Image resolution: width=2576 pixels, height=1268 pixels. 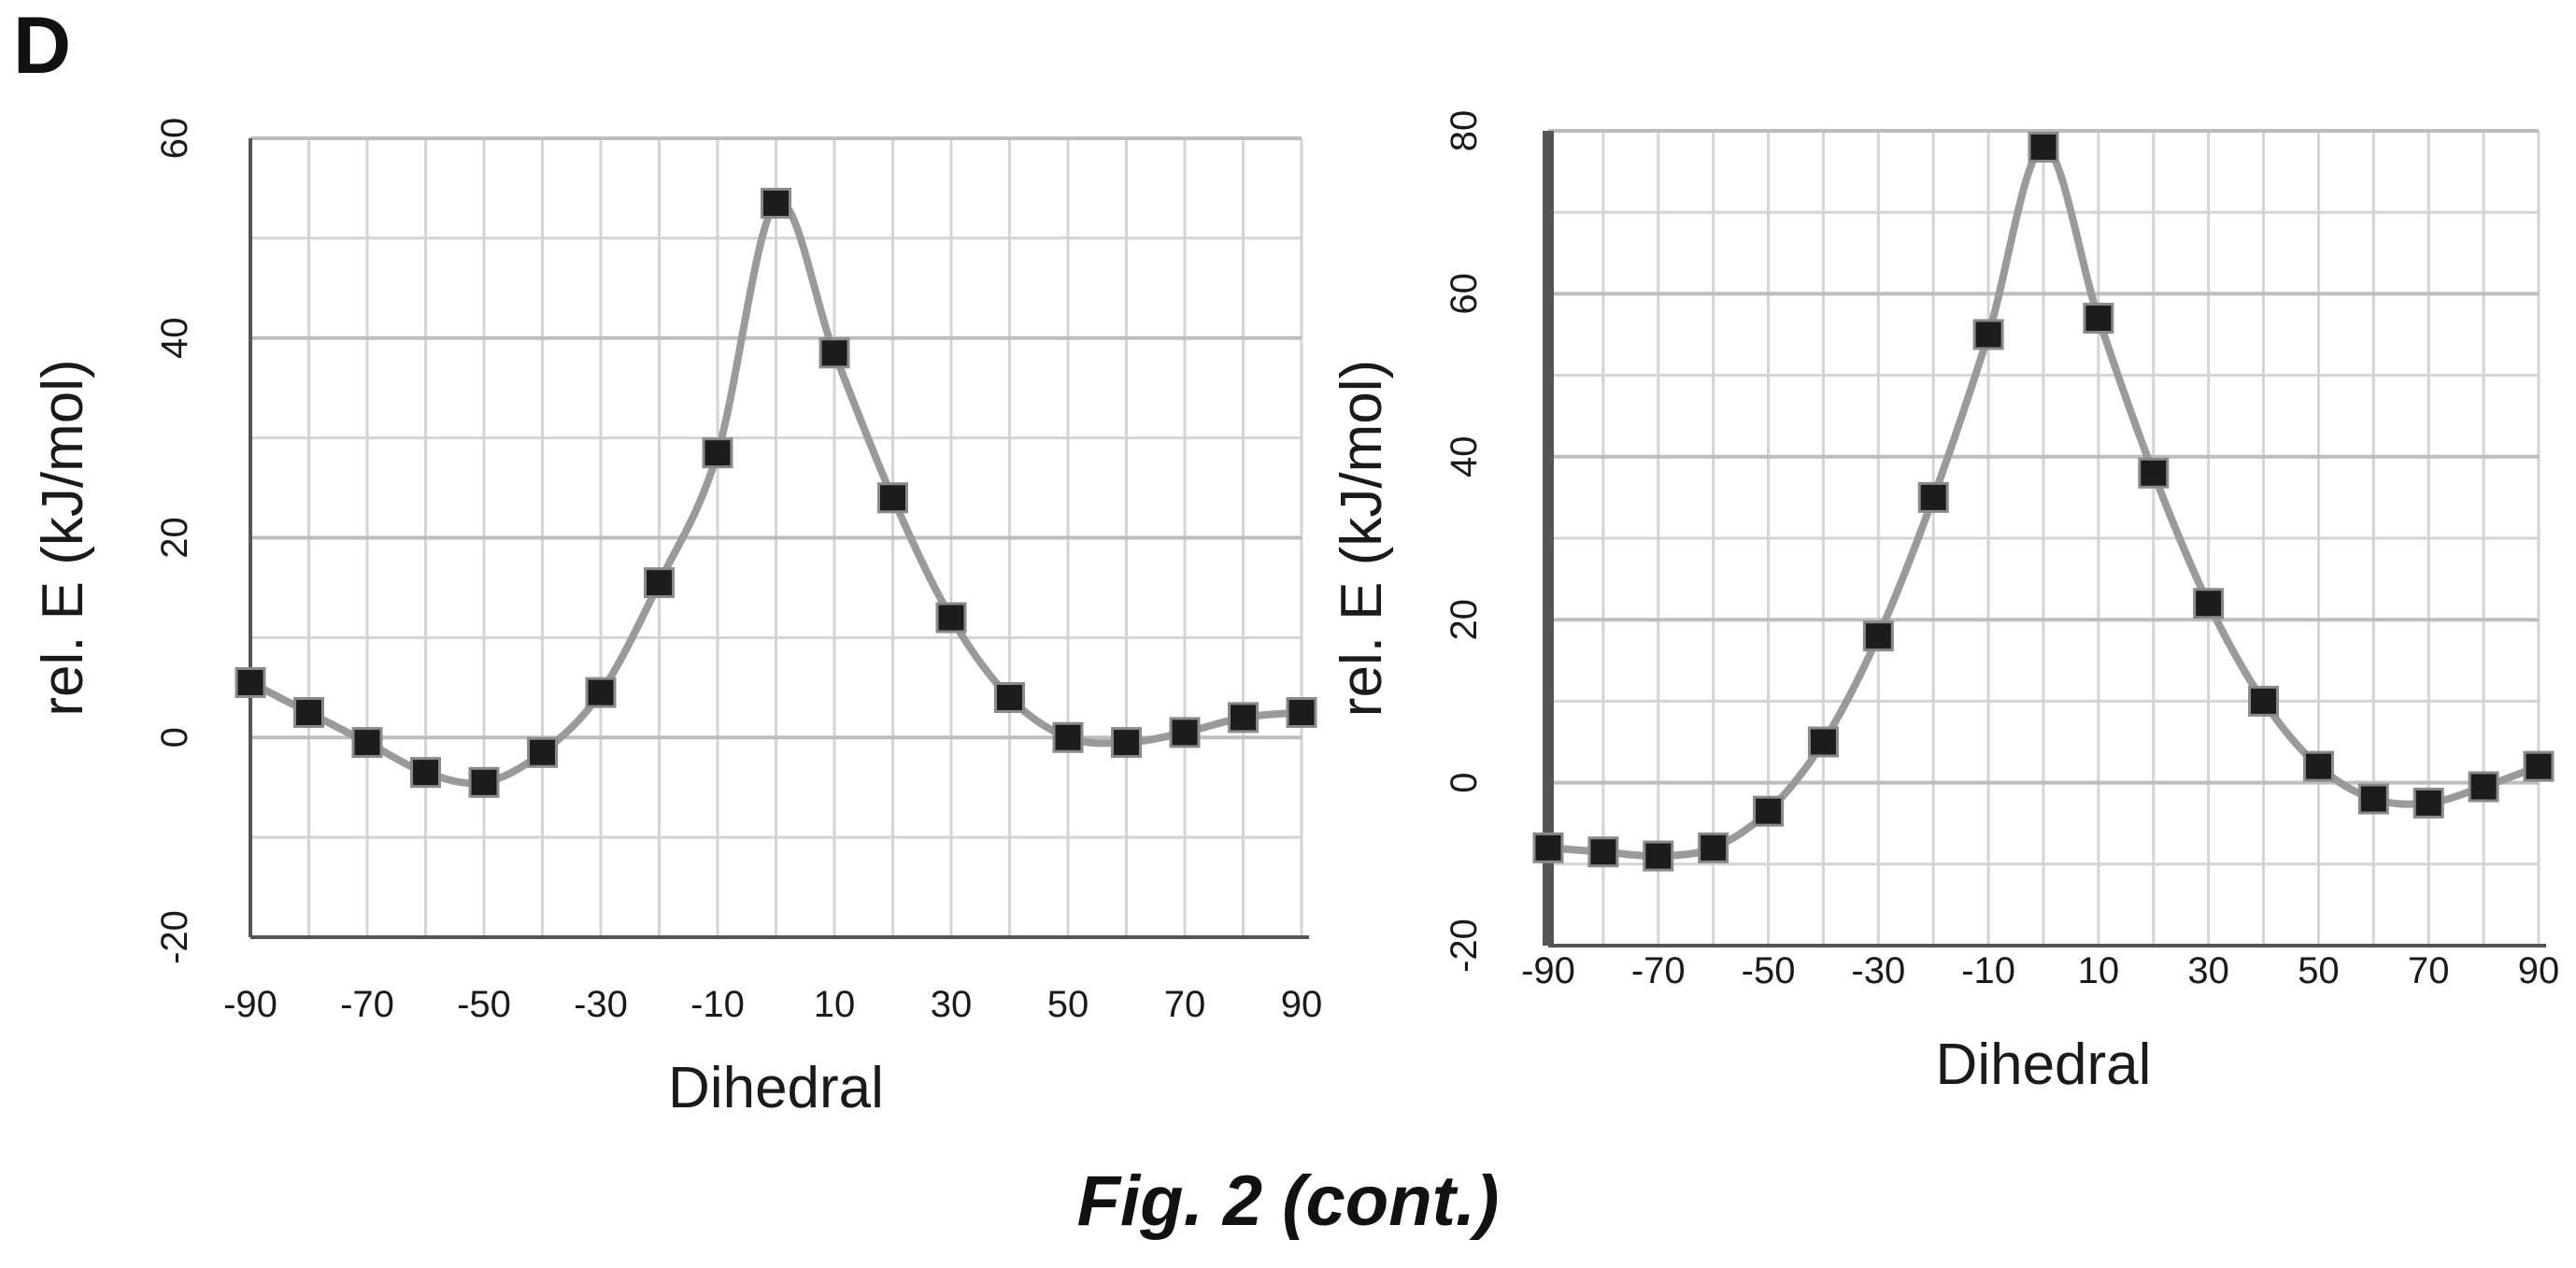 I want to click on y-tick-label: 80, so click(x=1464, y=131).